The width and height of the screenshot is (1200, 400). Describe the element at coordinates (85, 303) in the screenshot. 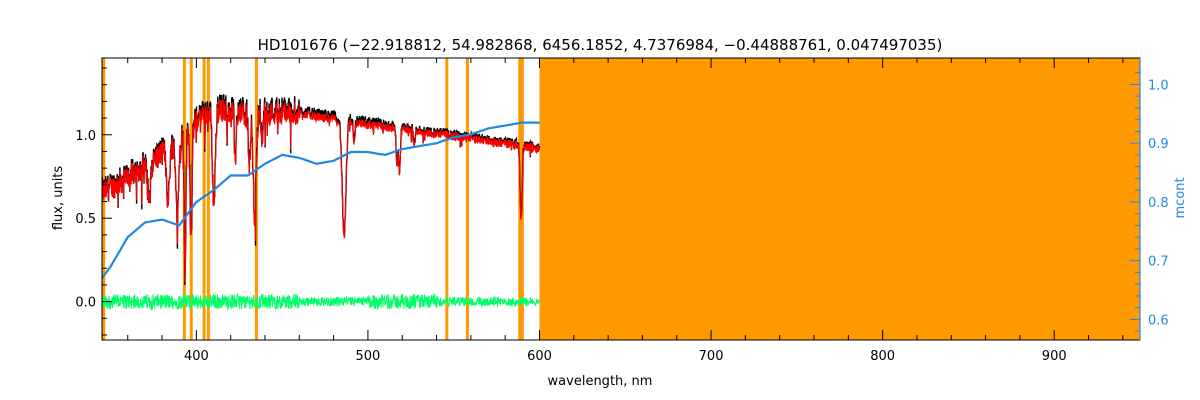

I see `y-tick-label-0: 0.0` at that location.